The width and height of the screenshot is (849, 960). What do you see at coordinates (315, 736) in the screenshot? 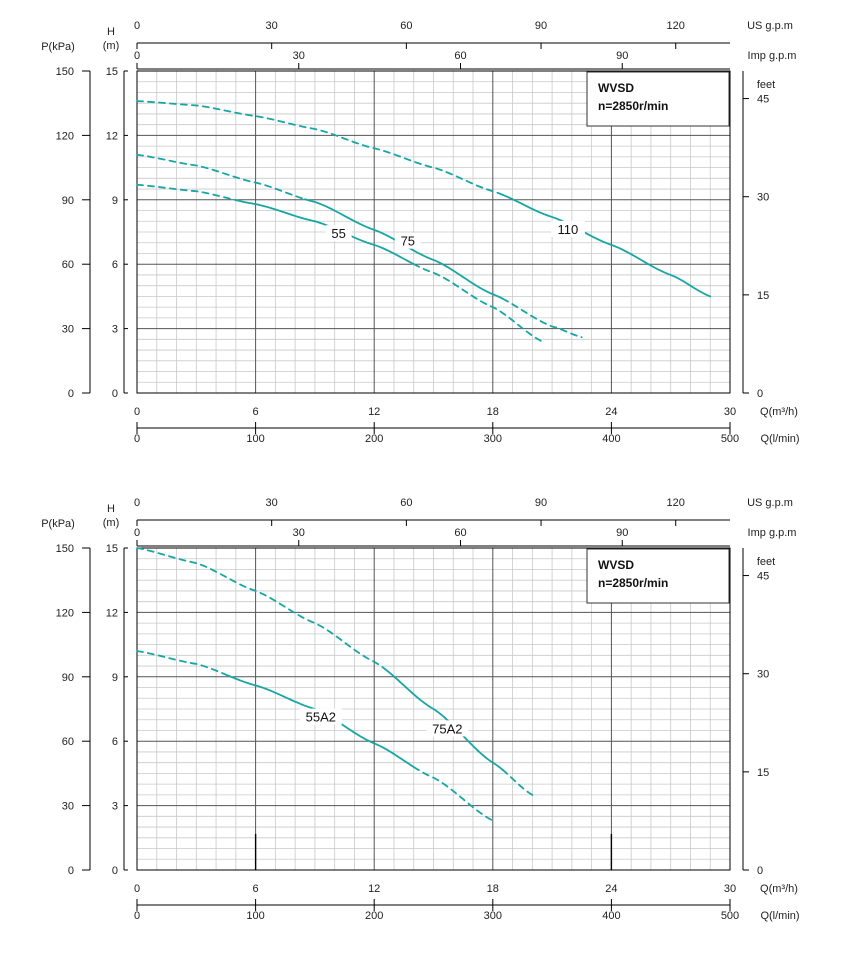
I see `curve-55A2: 55A2` at bounding box center [315, 736].